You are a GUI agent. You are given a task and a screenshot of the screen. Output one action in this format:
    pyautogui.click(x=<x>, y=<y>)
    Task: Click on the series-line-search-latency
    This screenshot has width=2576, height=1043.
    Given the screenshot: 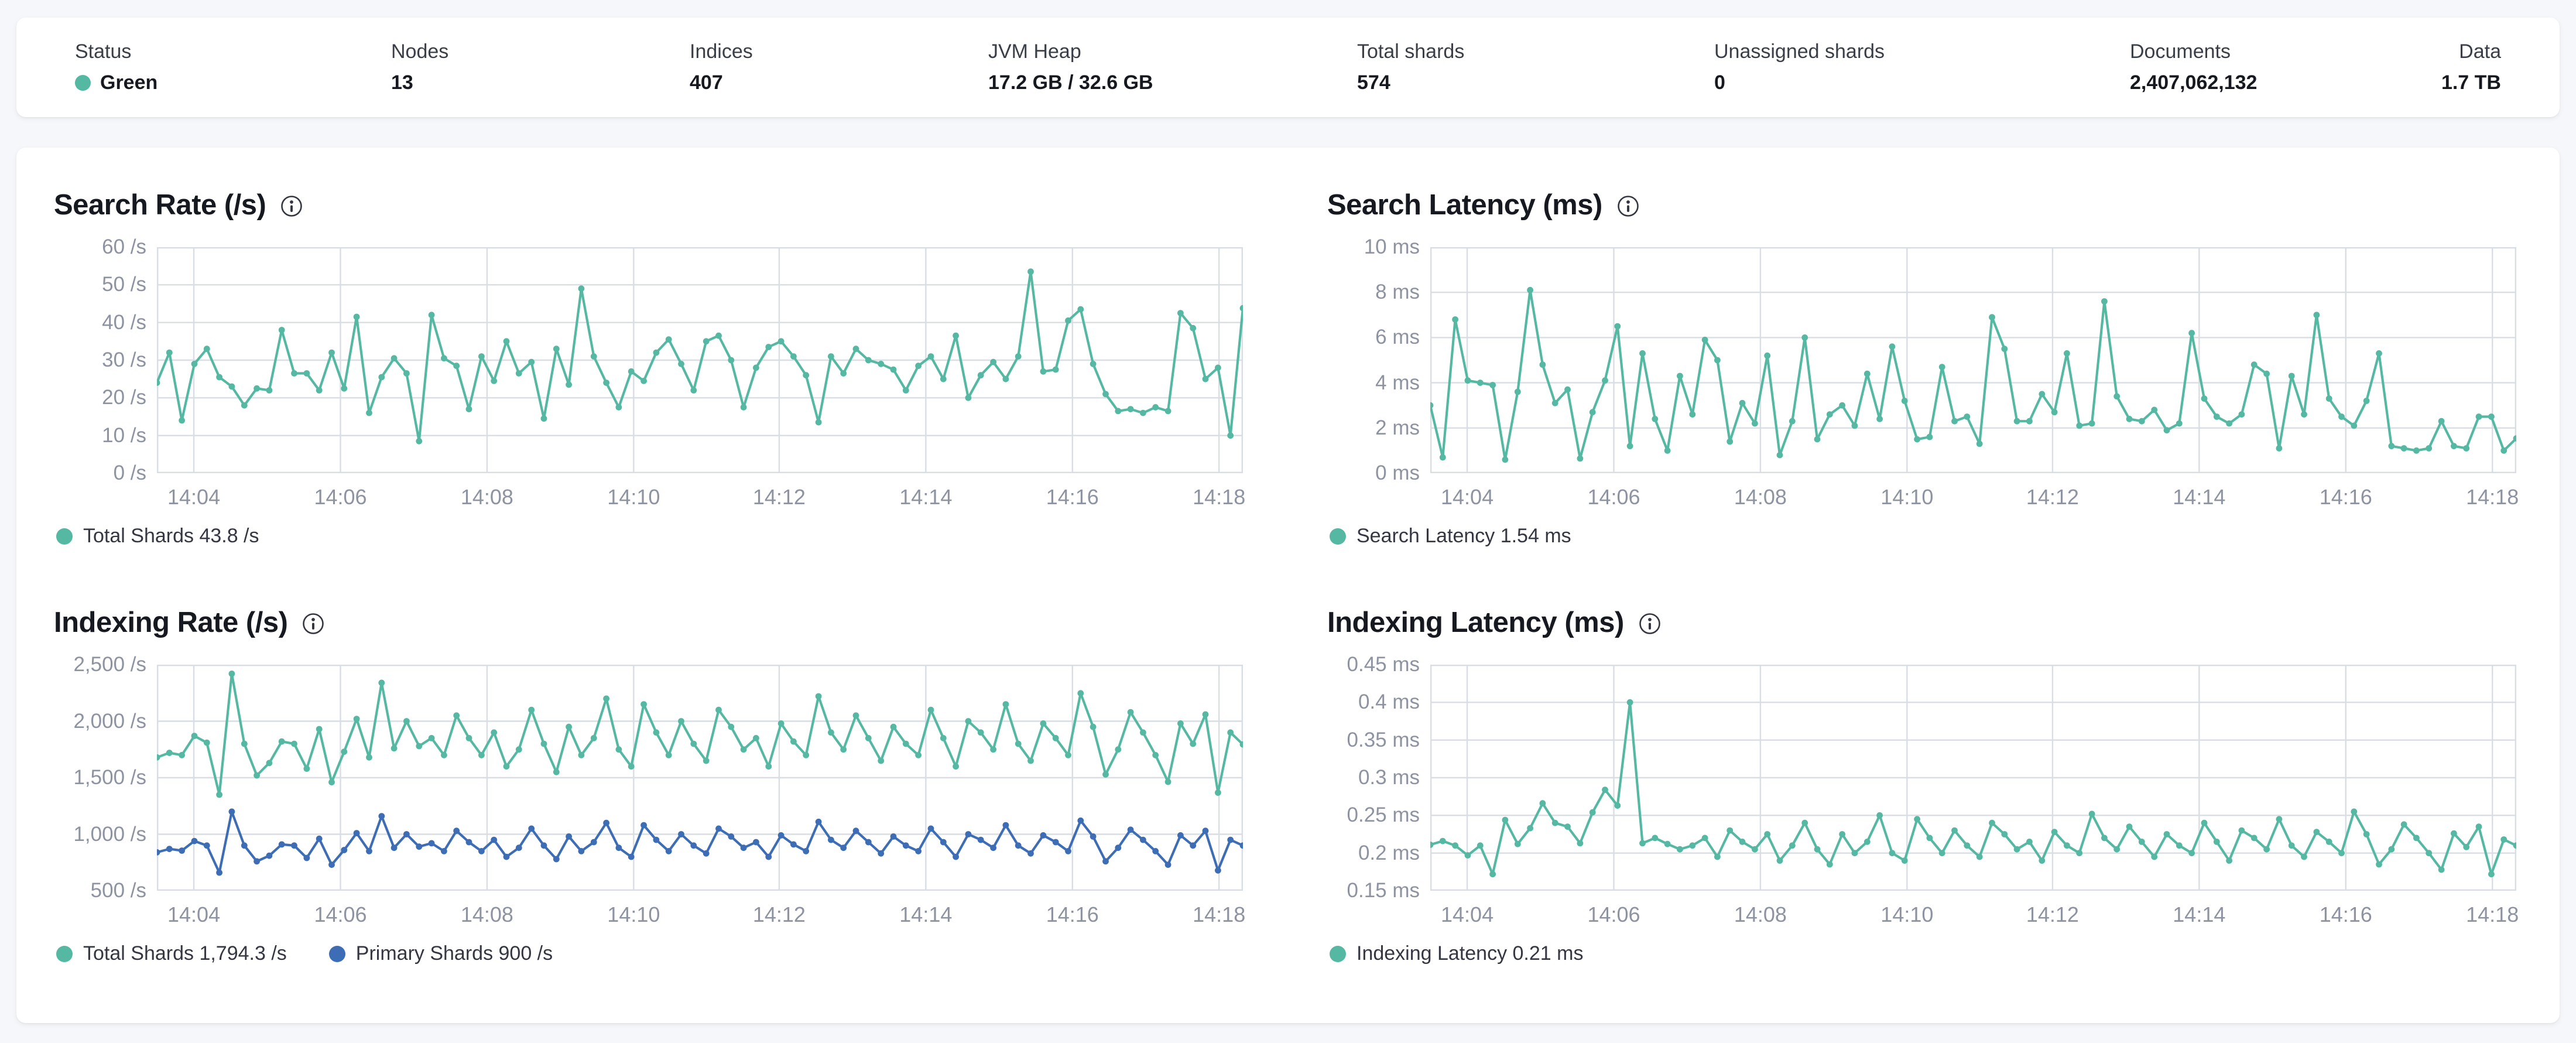 What is the action you would take?
    pyautogui.click(x=1973, y=375)
    